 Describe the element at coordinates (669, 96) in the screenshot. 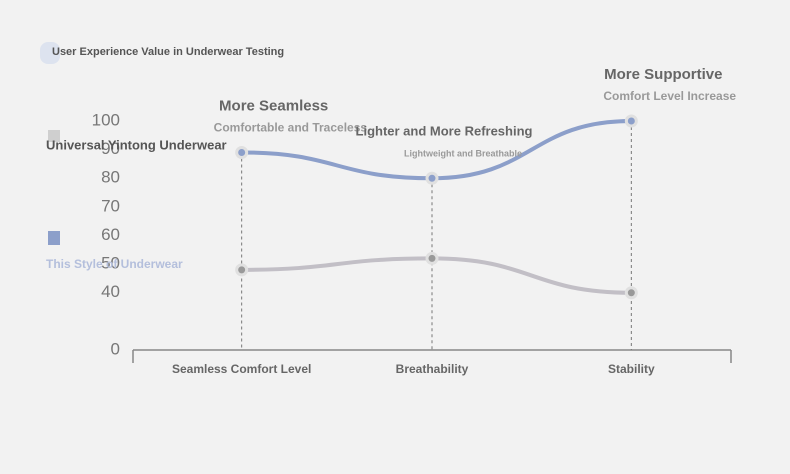

I see `annotation-text: Comfort Level Increase` at that location.